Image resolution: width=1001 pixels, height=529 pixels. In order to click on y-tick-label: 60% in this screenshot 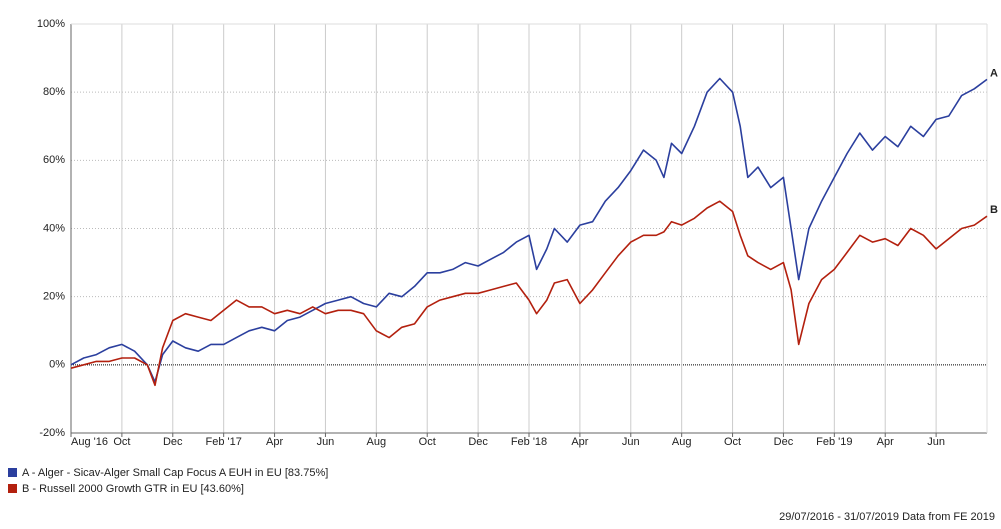, I will do `click(54, 160)`.